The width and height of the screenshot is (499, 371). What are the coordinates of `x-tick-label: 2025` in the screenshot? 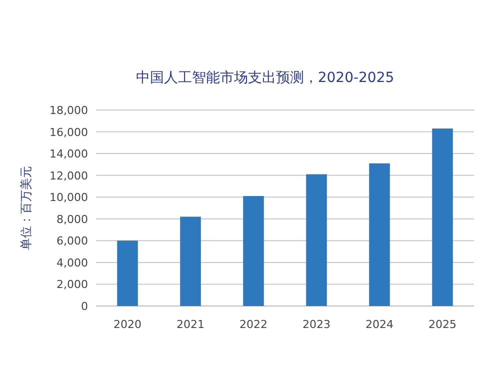 It's located at (442, 324).